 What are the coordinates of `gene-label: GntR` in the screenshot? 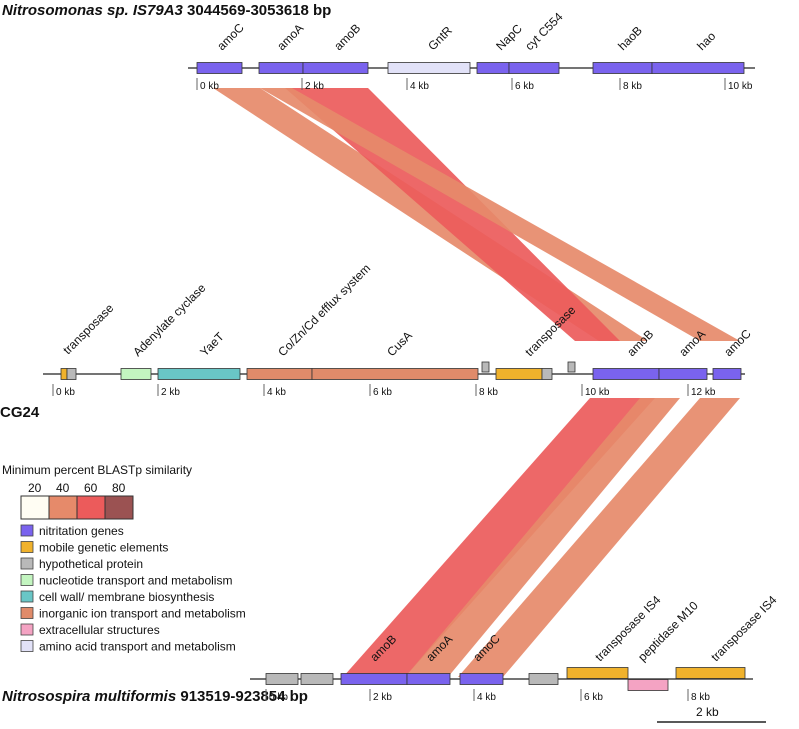 It's located at (440, 38).